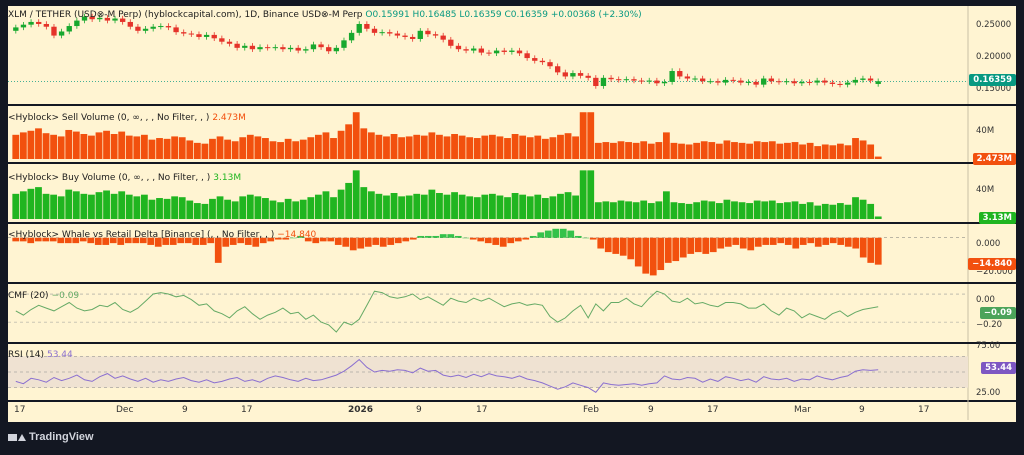 Image resolution: width=1024 pixels, height=455 pixels. What do you see at coordinates (988, 244) in the screenshot?
I see `delta-tick-0: 0.000` at bounding box center [988, 244].